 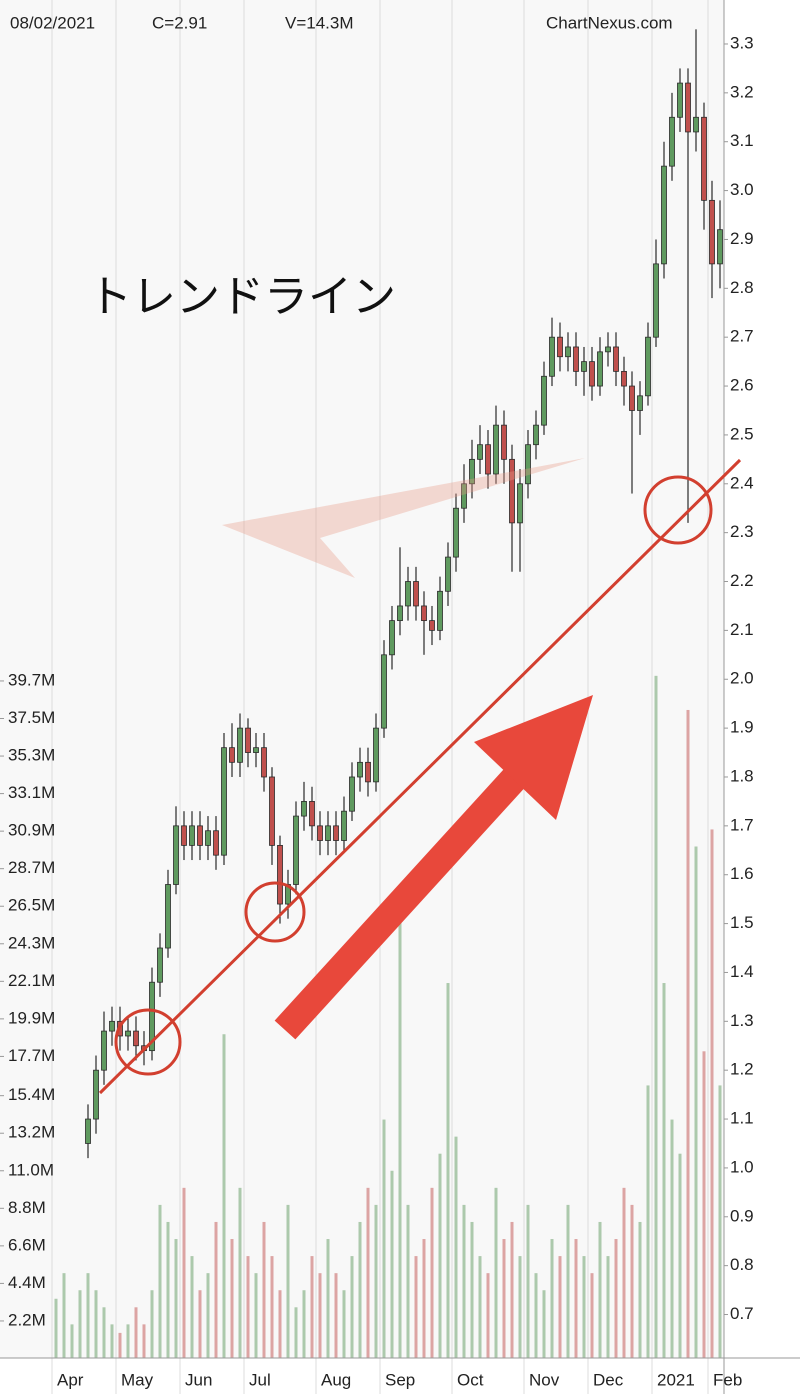 I want to click on x-tick-label: Aug, so click(x=336, y=1379).